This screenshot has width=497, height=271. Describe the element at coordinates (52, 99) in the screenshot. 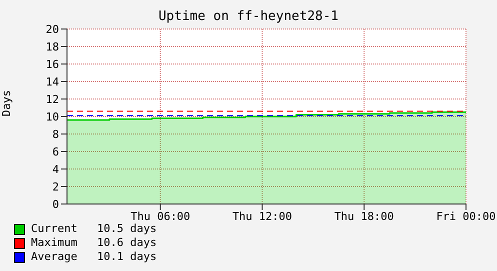

I see `y-tick-label: 12` at that location.